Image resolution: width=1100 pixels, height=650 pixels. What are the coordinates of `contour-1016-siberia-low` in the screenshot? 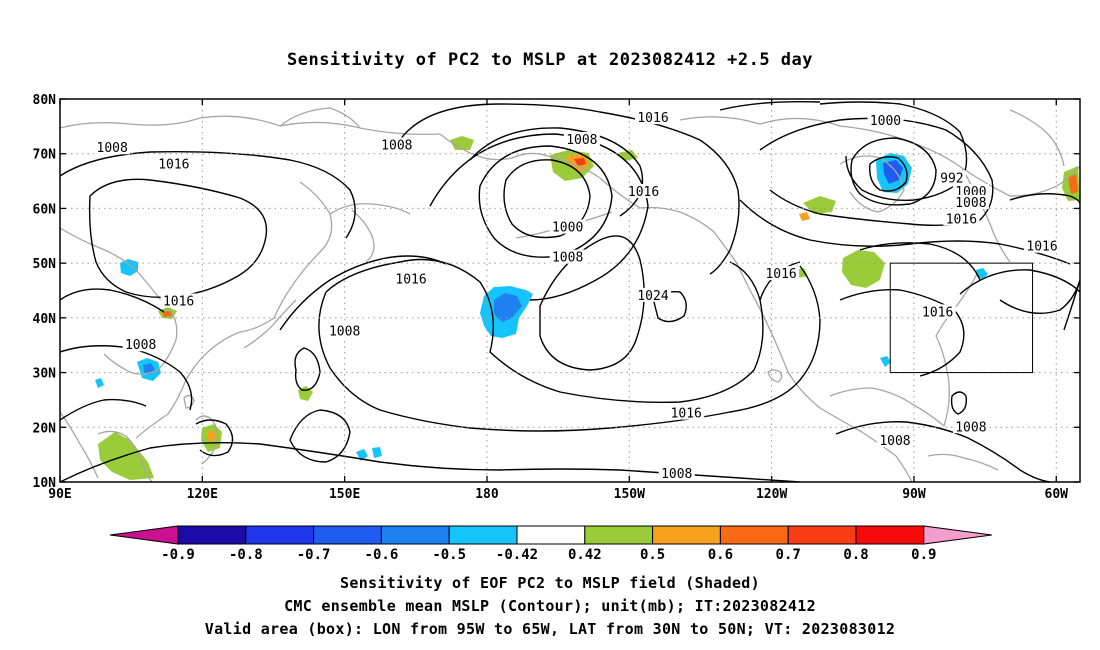 It's located at (539, 217).